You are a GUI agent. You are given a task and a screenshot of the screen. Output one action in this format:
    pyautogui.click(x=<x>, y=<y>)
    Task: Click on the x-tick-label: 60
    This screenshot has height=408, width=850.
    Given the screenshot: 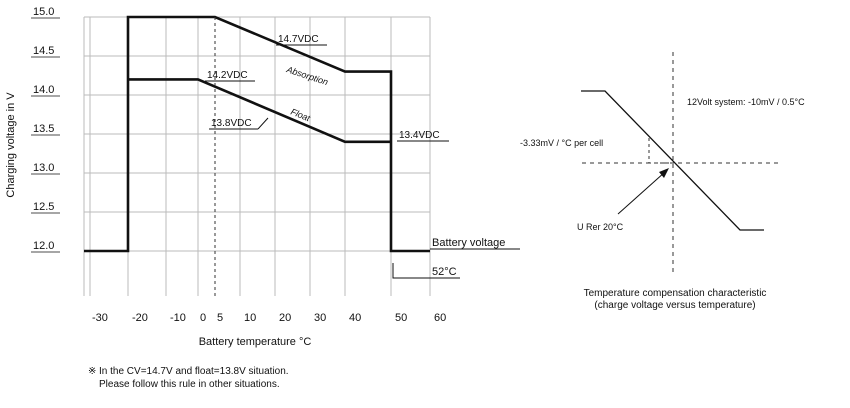 What is the action you would take?
    pyautogui.click(x=440, y=318)
    